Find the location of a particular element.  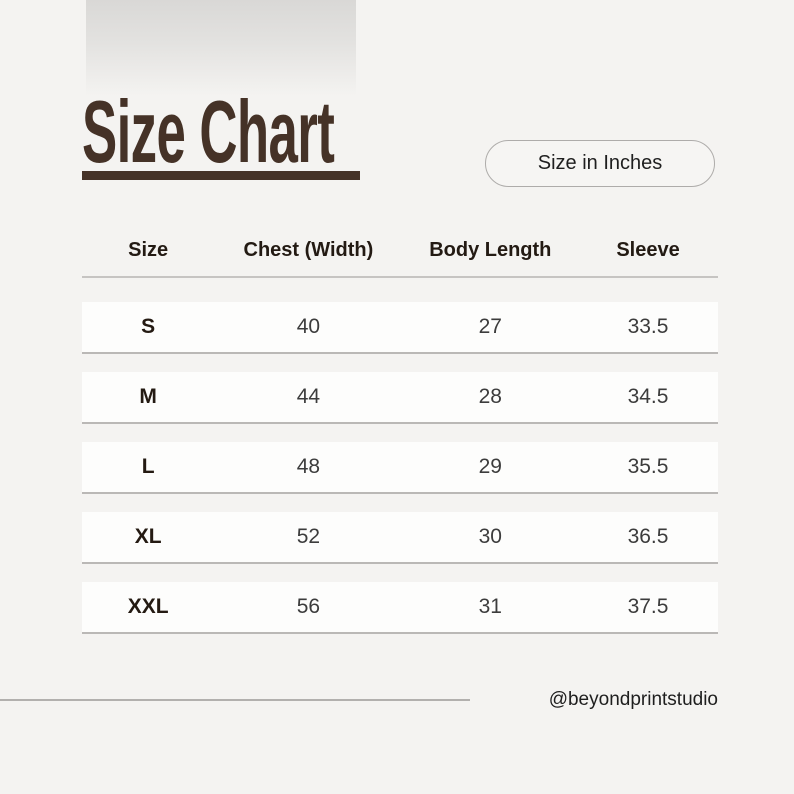

size-cell: XL is located at coordinates (148, 536).